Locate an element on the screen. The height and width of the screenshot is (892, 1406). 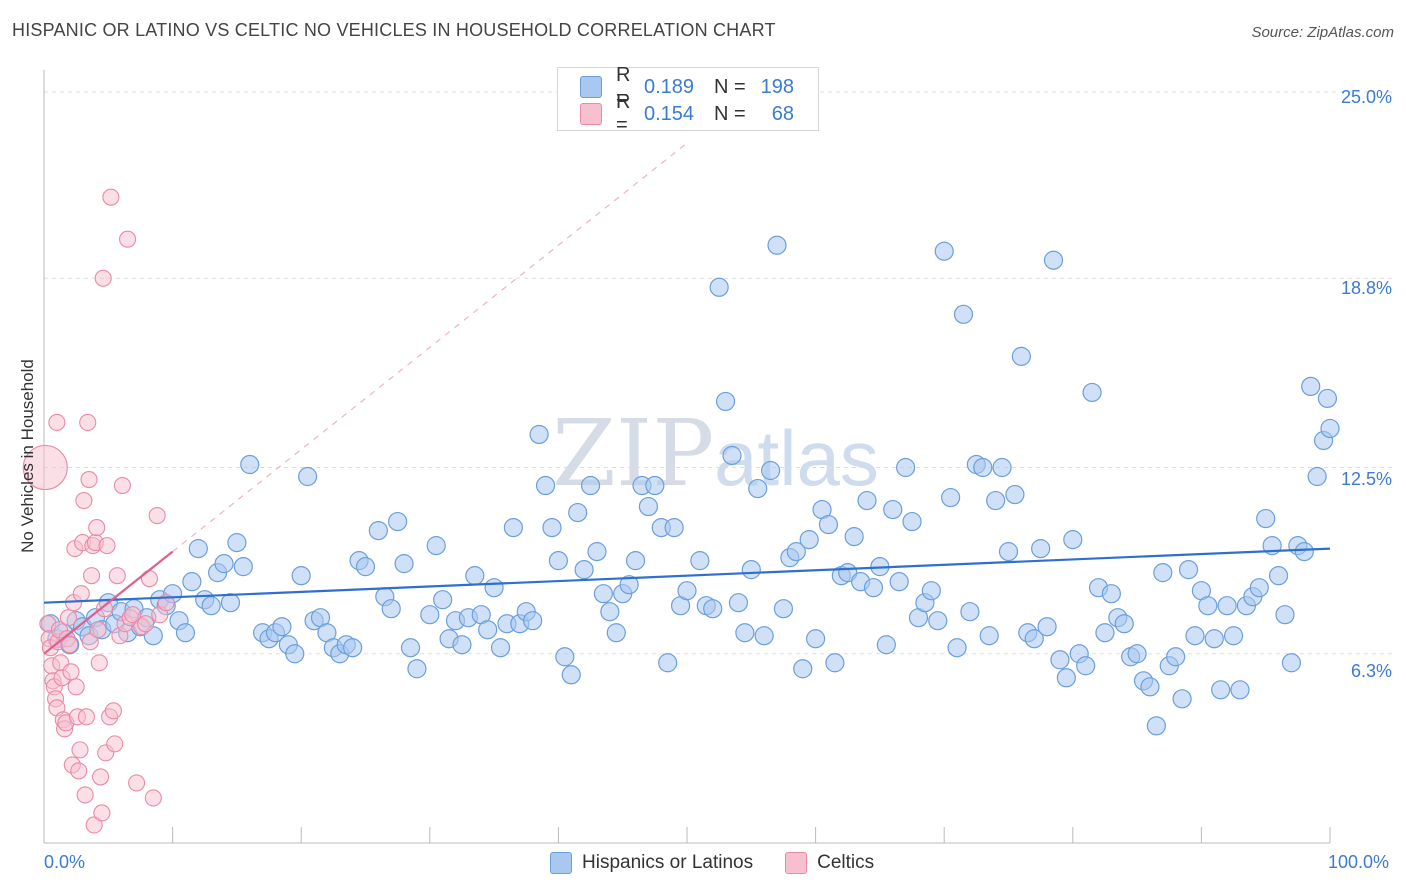
y-tick-label-25: 25.0% is located at coordinates (1366, 97).